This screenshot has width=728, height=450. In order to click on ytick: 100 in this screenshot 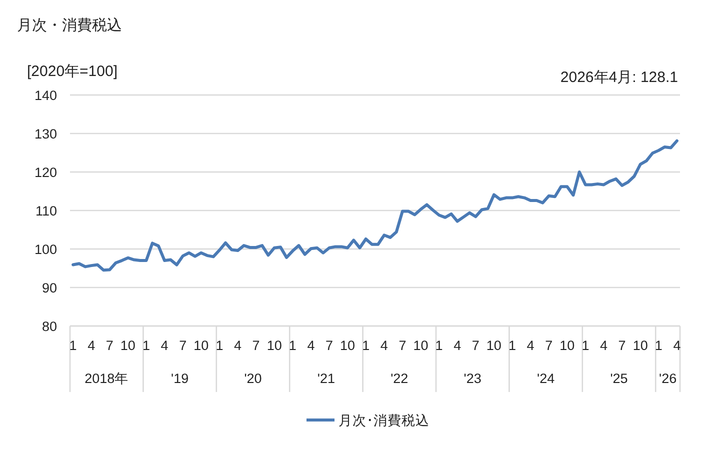, I will do `click(45, 249)`.